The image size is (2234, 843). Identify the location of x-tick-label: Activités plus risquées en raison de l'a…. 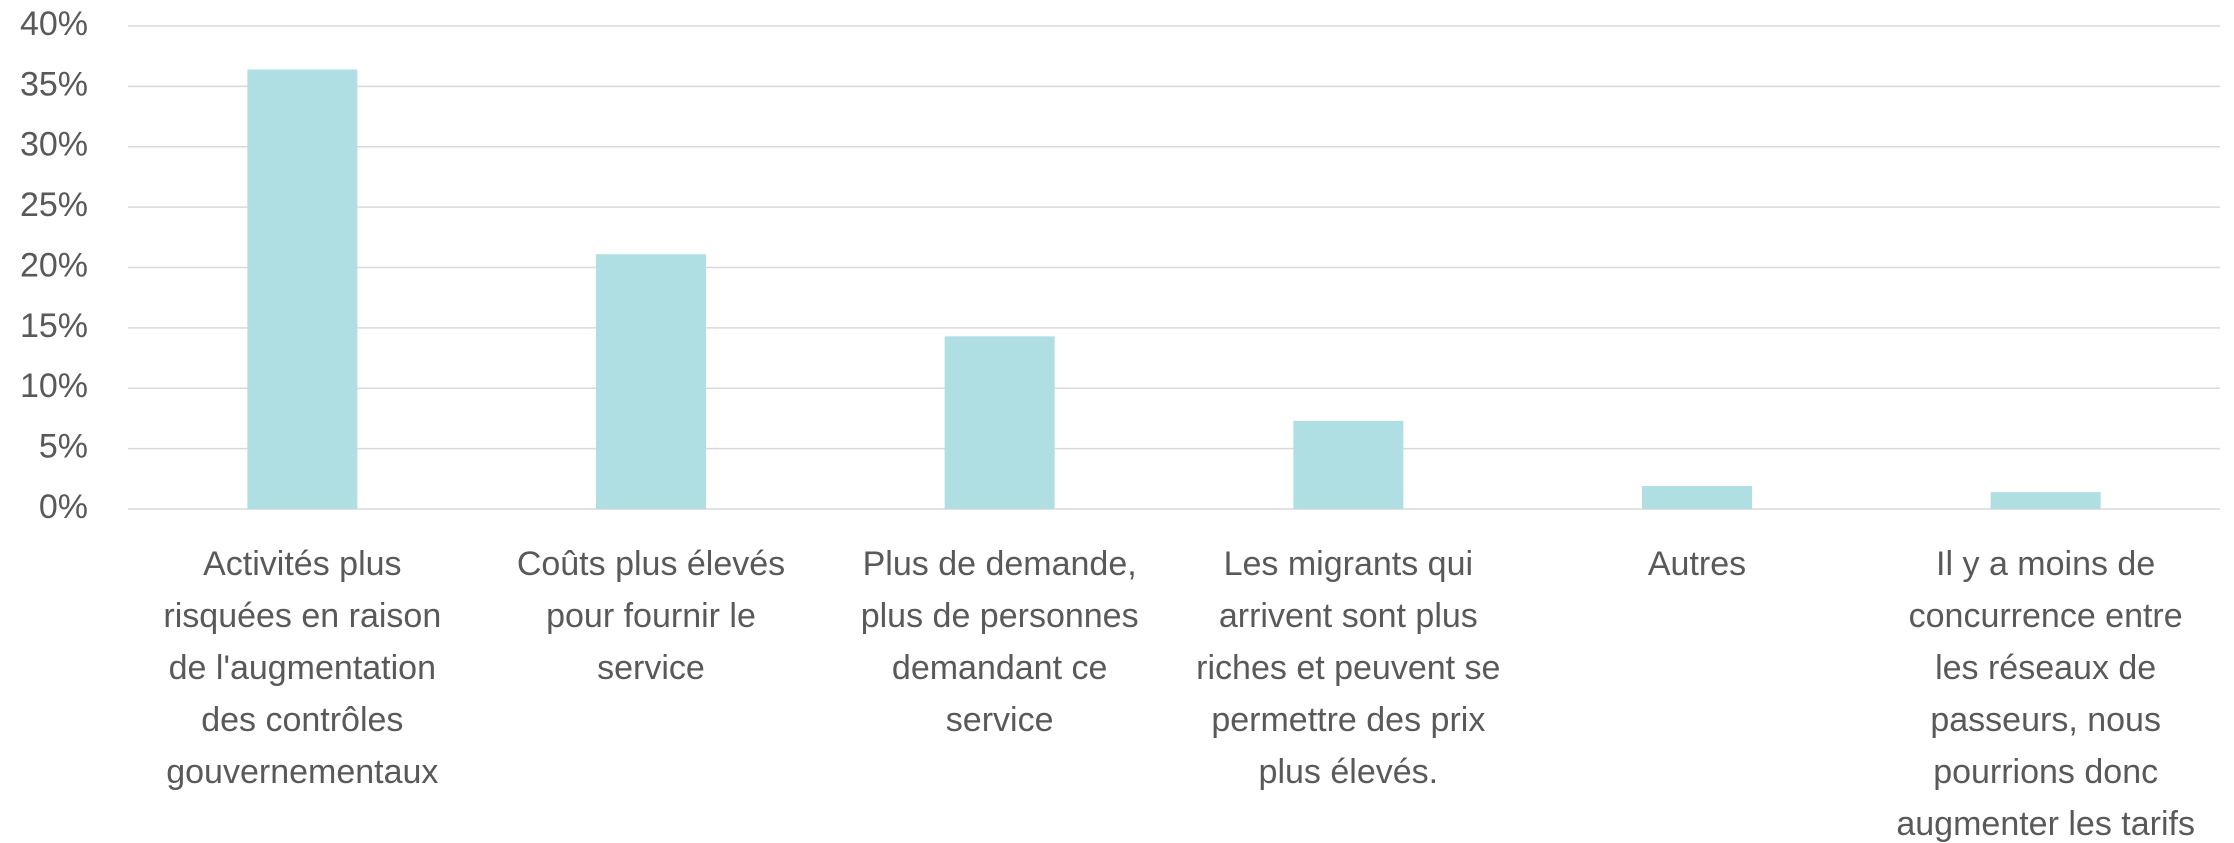
(302, 668).